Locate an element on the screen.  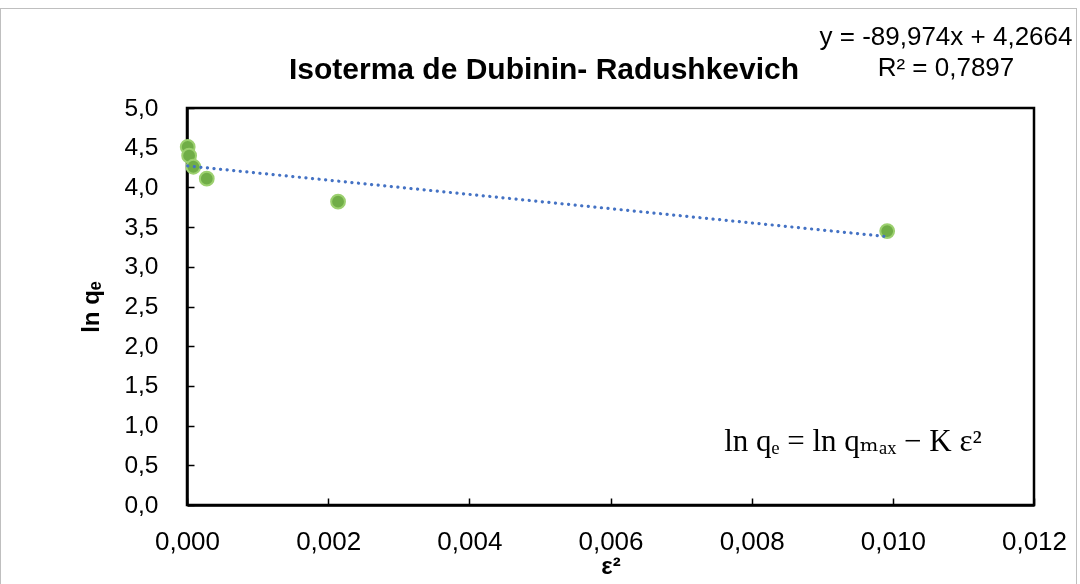
y-tick-label: 0,0 is located at coordinates (141, 504).